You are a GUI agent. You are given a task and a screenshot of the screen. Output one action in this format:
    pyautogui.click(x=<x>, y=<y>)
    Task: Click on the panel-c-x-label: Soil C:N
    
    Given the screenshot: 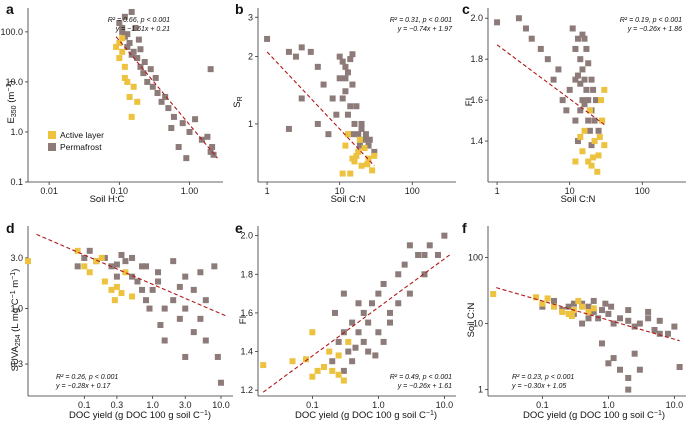 What is the action you would take?
    pyautogui.click(x=578, y=199)
    